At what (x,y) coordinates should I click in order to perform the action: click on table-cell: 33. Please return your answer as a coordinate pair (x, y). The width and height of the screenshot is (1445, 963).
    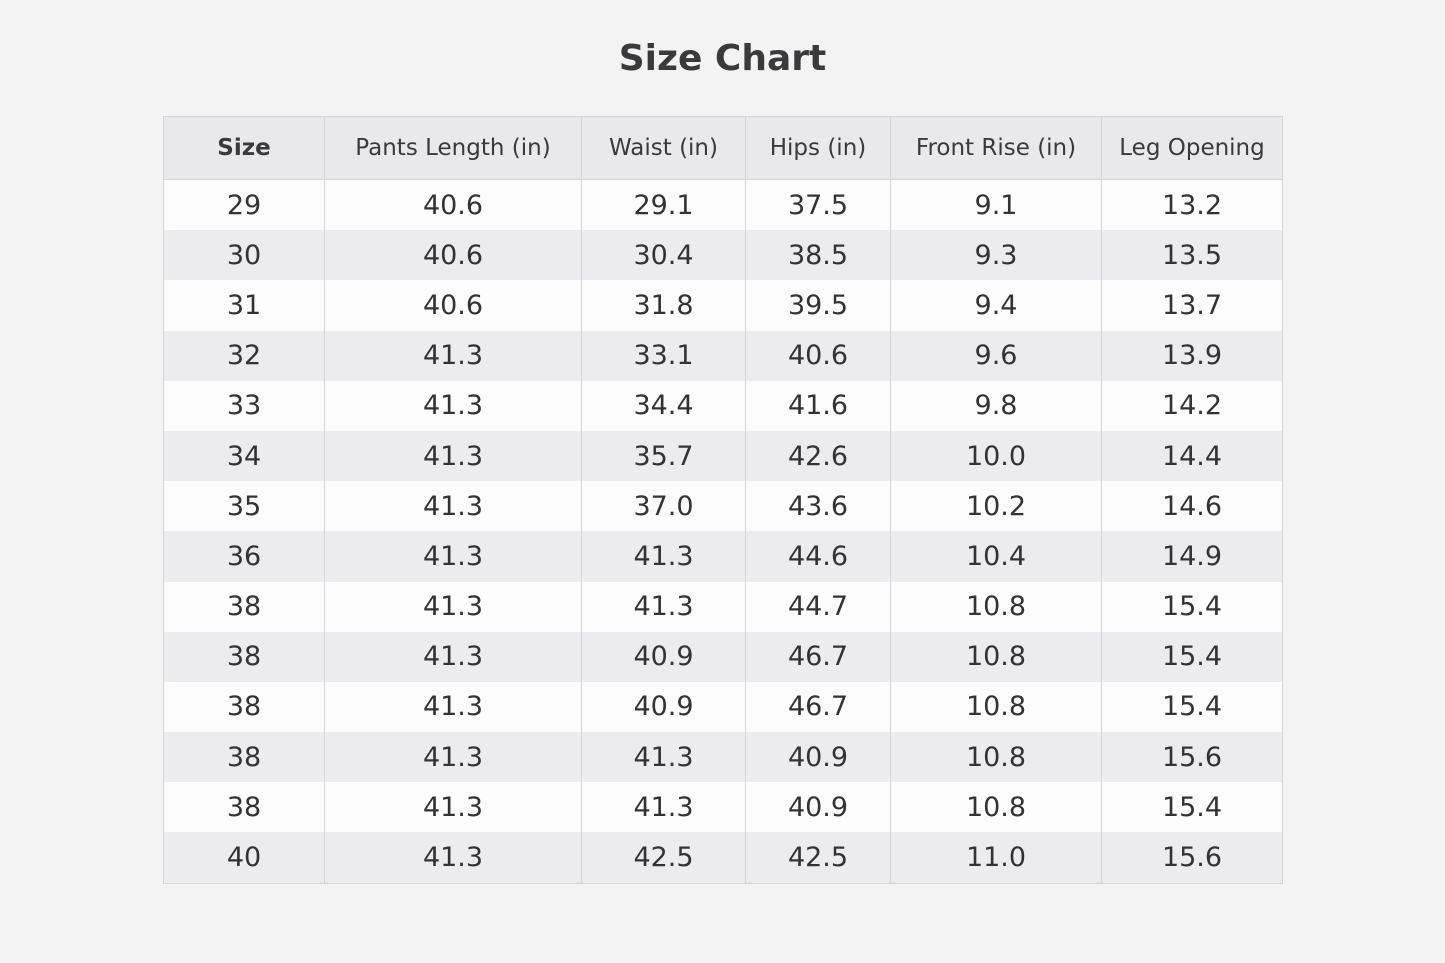
    Looking at the image, I should click on (244, 405).